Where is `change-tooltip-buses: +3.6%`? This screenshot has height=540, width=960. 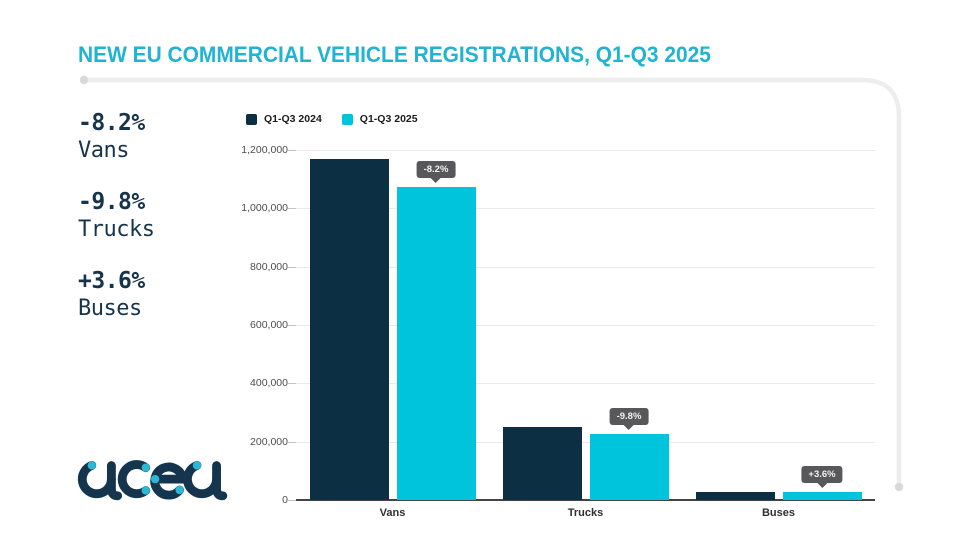 change-tooltip-buses: +3.6% is located at coordinates (822, 474).